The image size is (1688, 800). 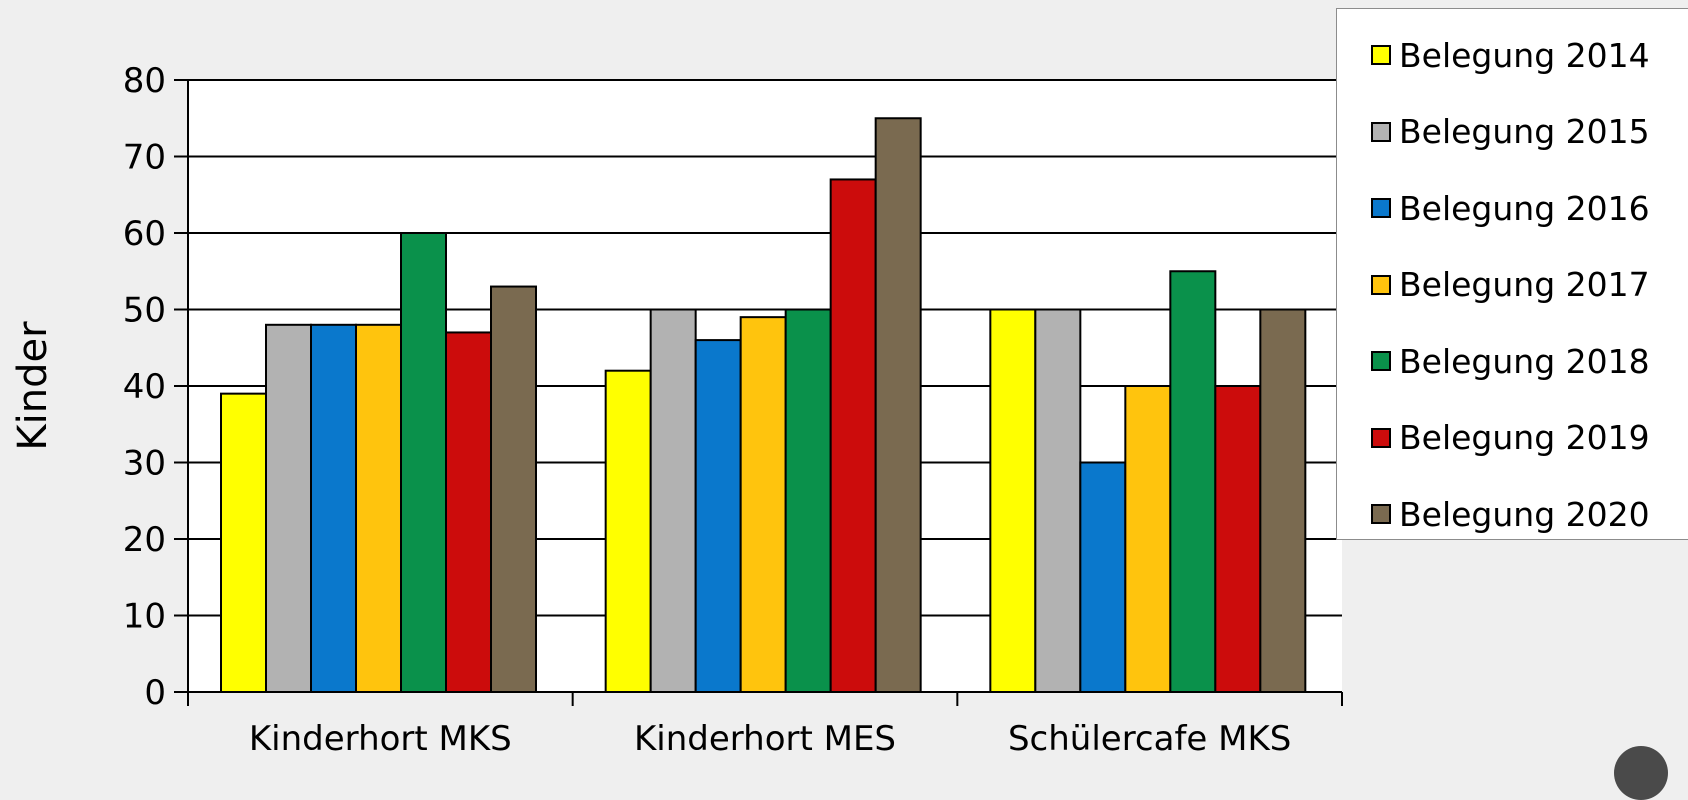 I want to click on y-tick-label: 30, so click(x=144, y=464).